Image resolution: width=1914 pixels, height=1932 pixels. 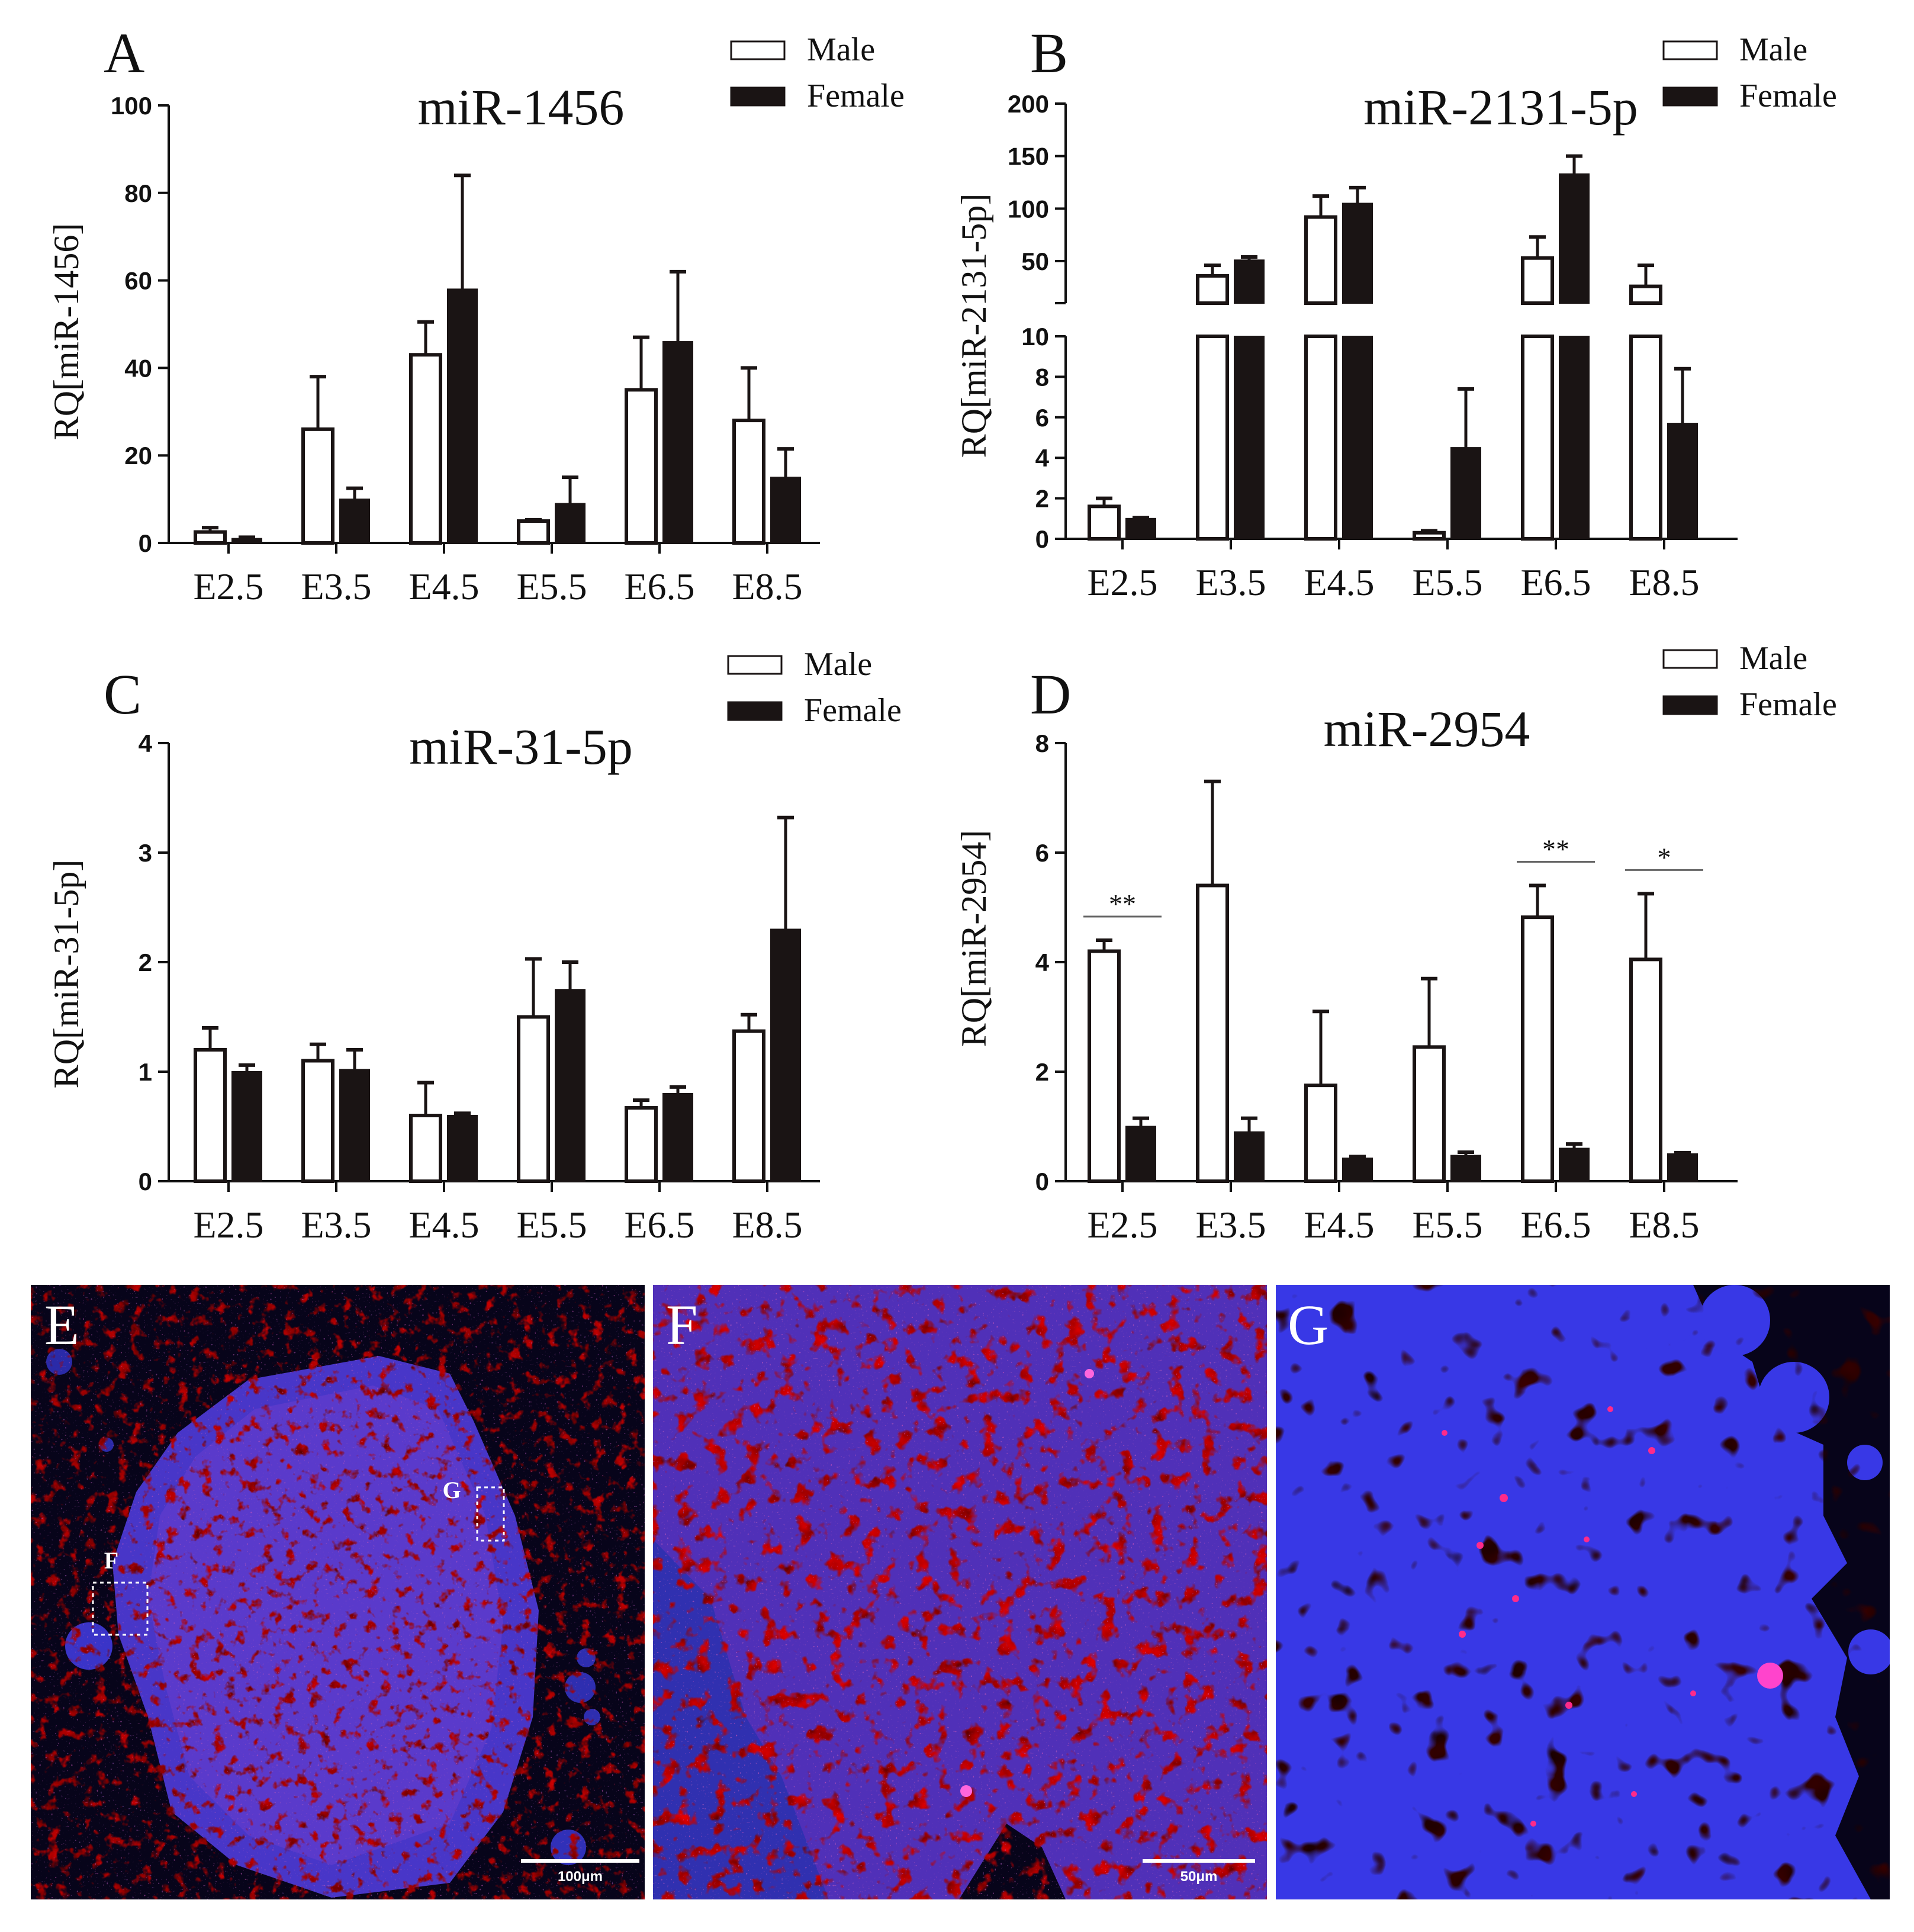 What do you see at coordinates (1537, 438) in the screenshot?
I see `bar-male-e6-5-lower` at bounding box center [1537, 438].